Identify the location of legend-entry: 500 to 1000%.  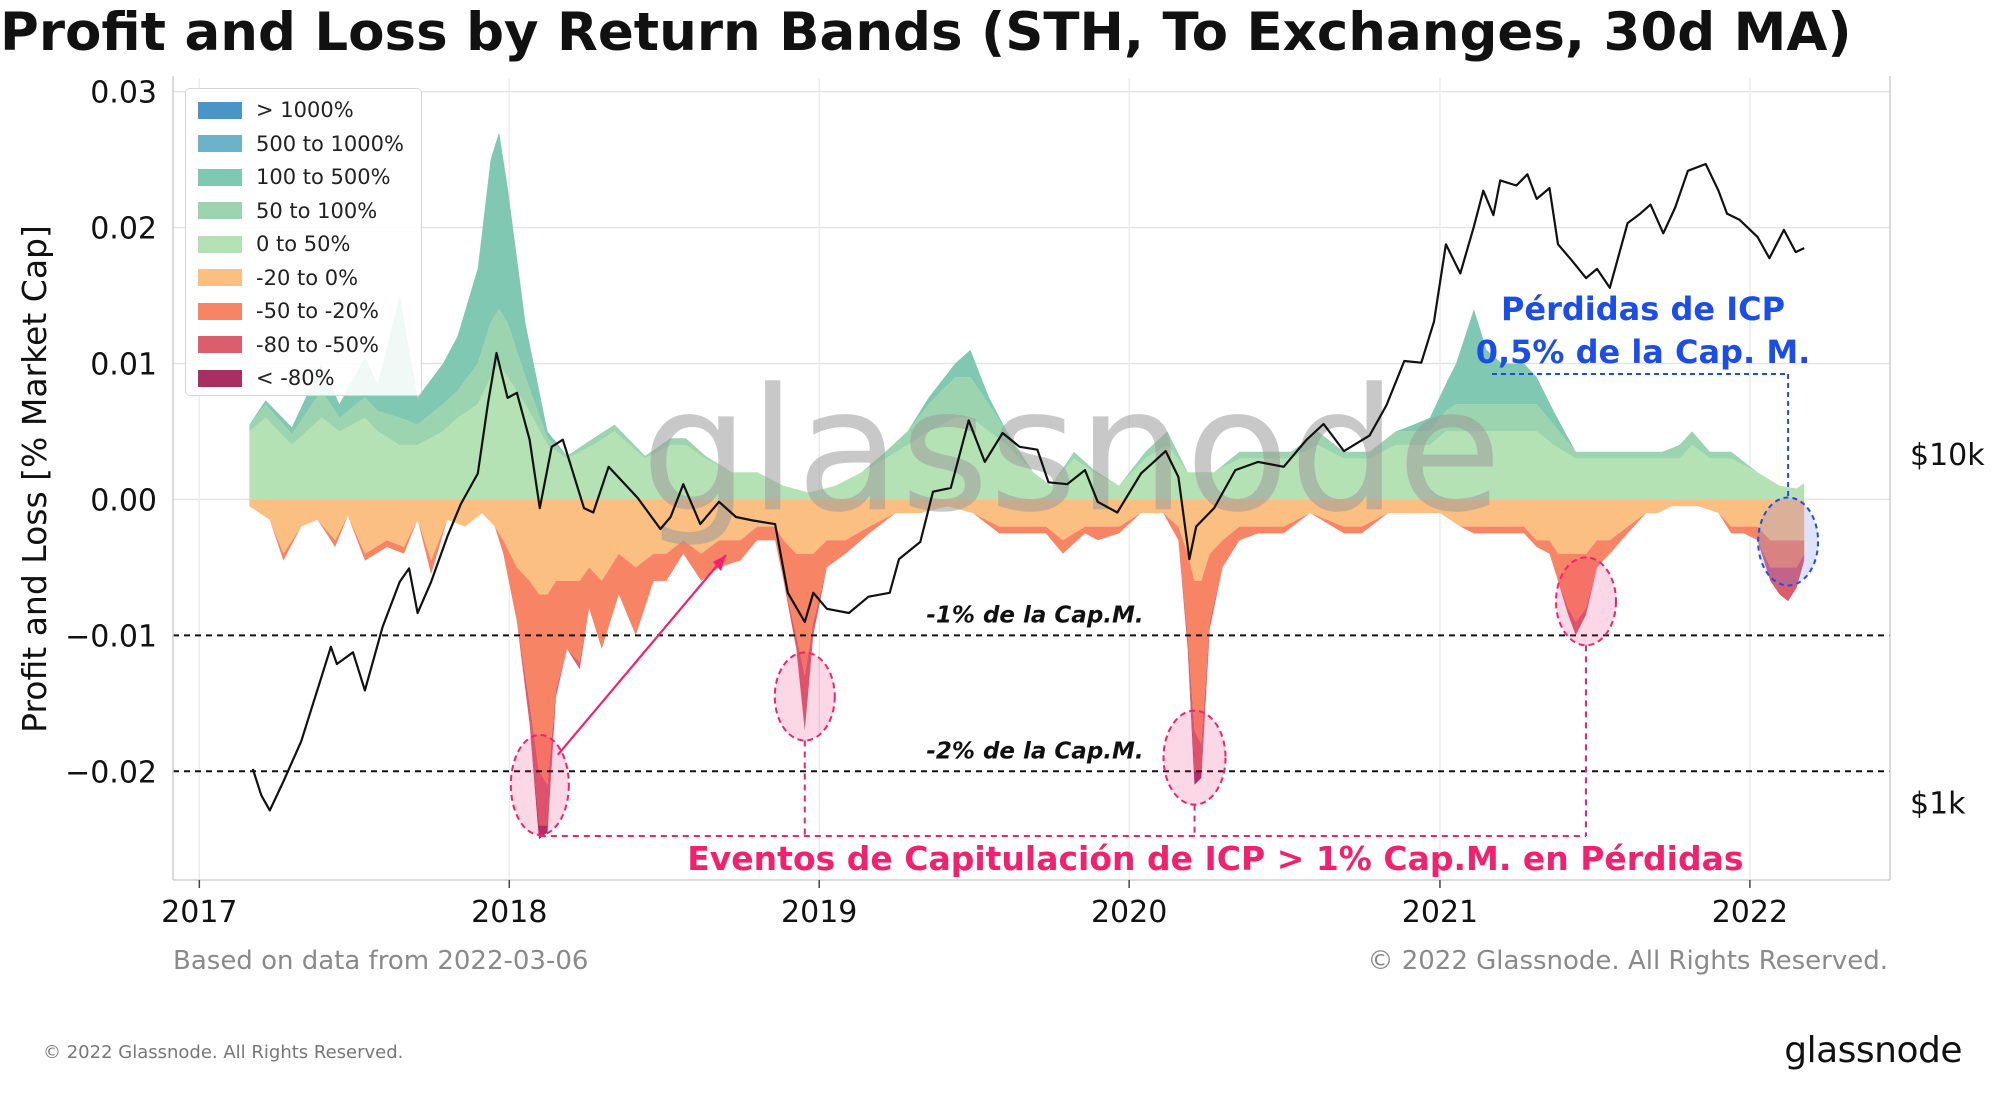
(301, 144).